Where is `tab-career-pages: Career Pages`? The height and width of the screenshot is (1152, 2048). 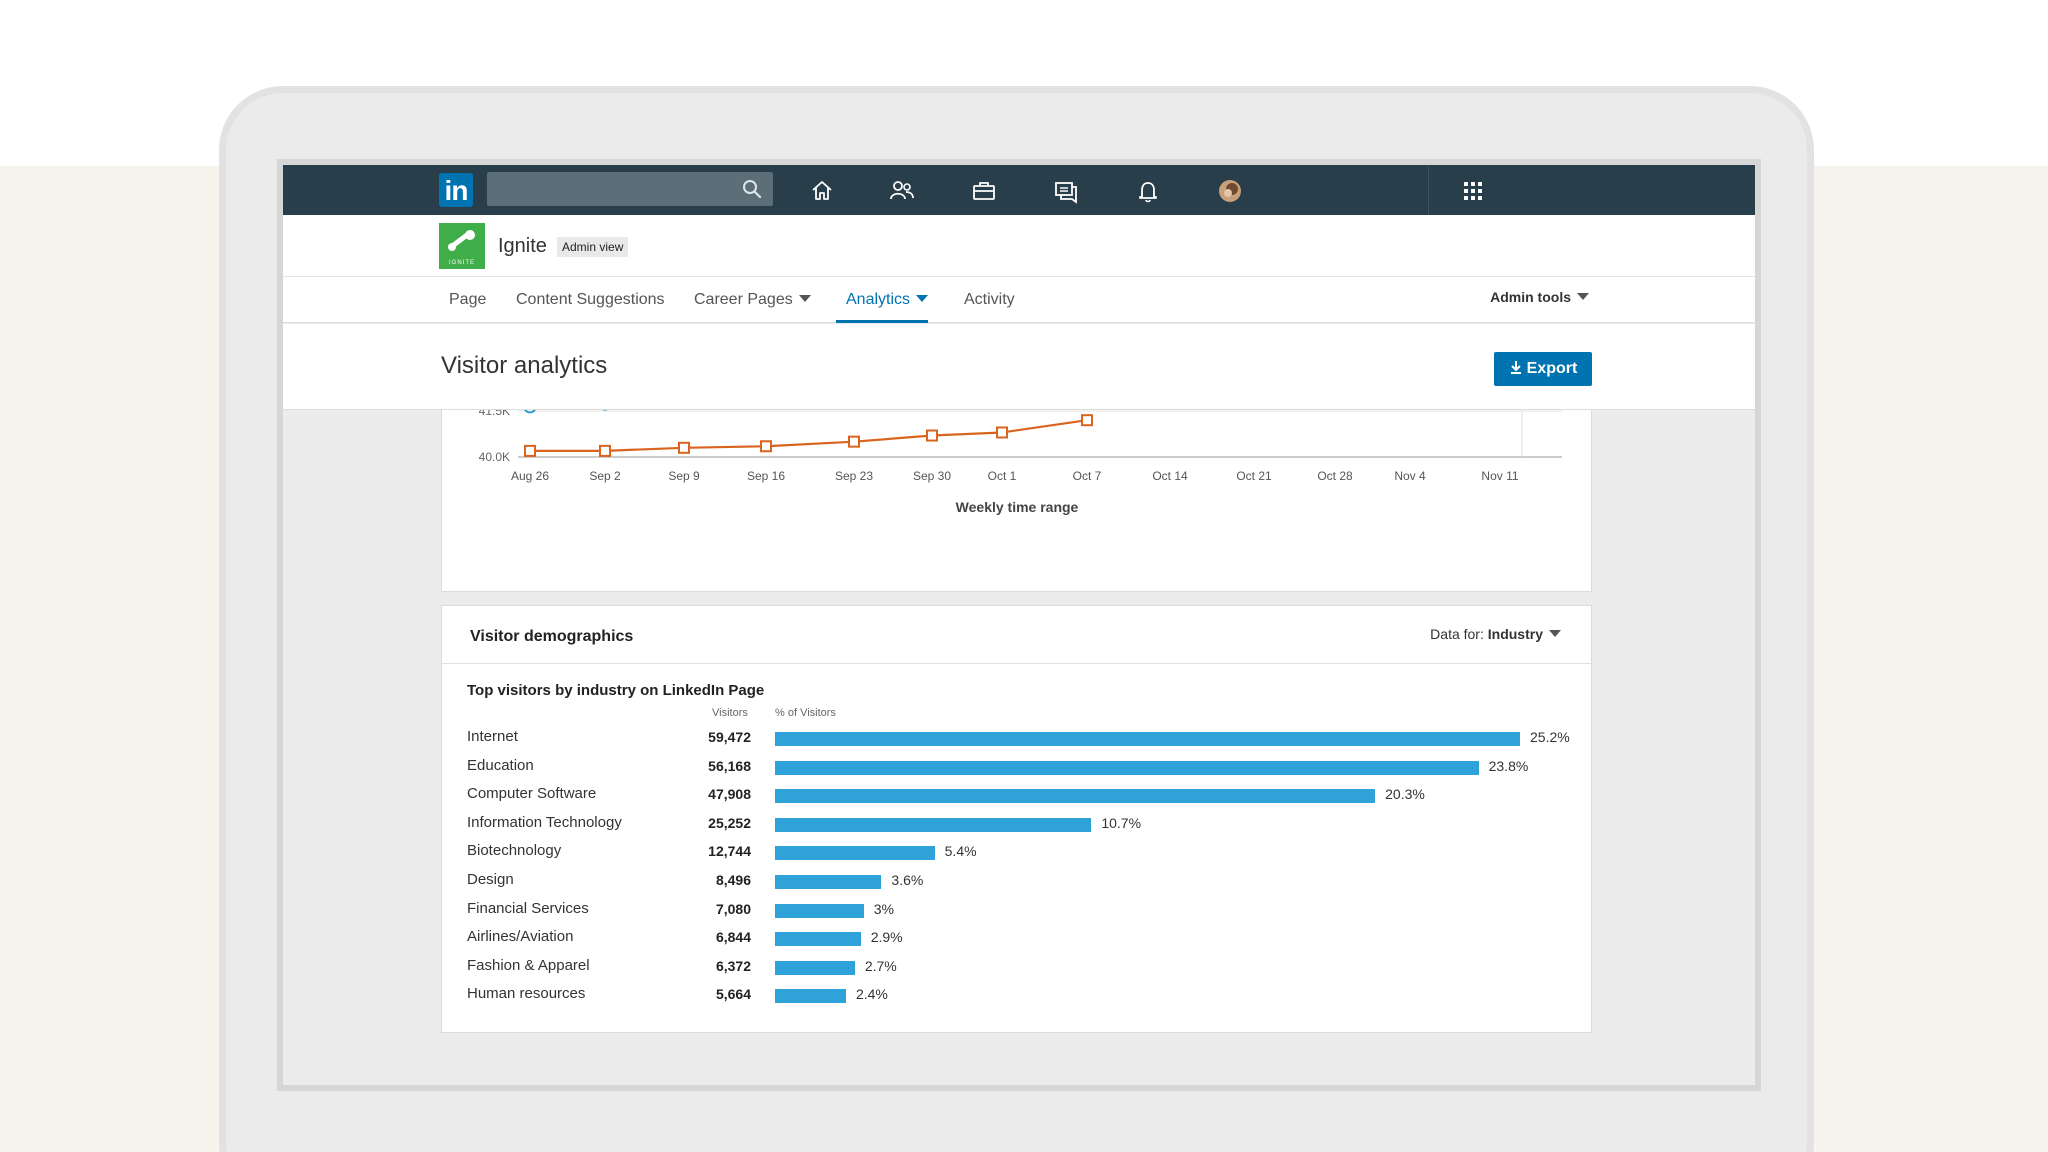
tab-career-pages: Career Pages is located at coordinates (752, 300).